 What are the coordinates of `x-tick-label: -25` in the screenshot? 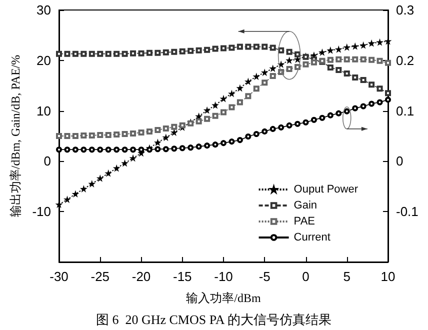 It's located at (100, 276).